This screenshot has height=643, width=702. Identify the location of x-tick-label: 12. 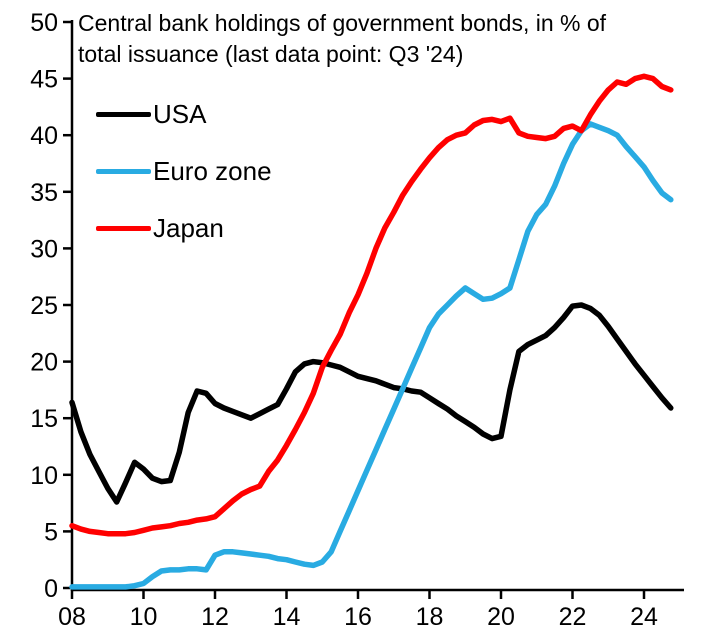
(215, 617).